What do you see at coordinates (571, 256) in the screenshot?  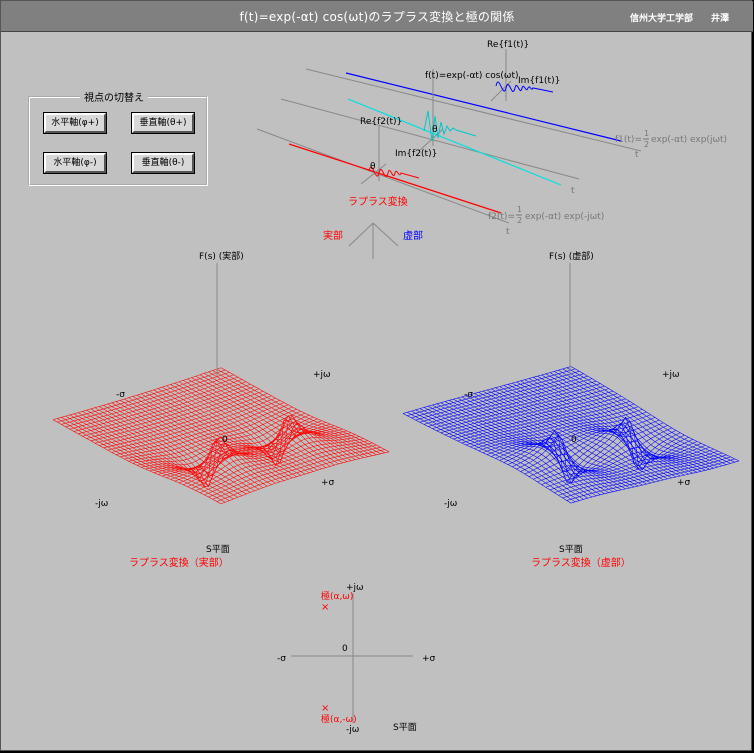 I see `imag-fs-label: F(s) (虚部)` at bounding box center [571, 256].